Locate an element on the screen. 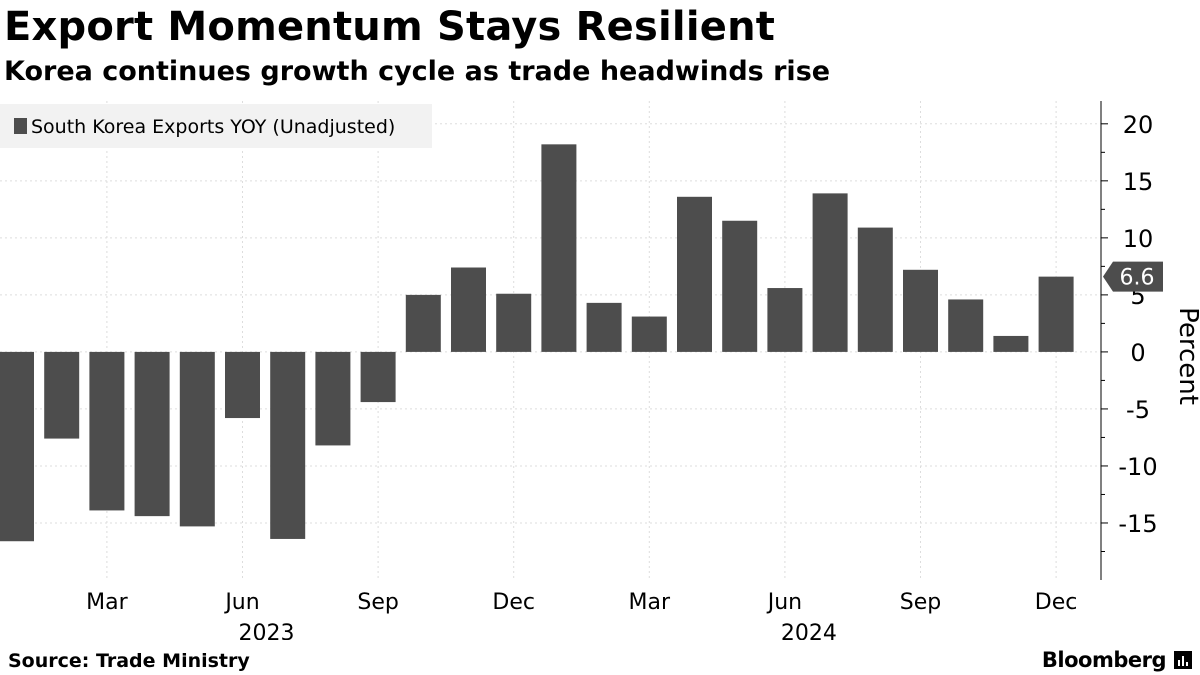 The height and width of the screenshot is (675, 1200). y-axis-label: Percent is located at coordinates (1186, 356).